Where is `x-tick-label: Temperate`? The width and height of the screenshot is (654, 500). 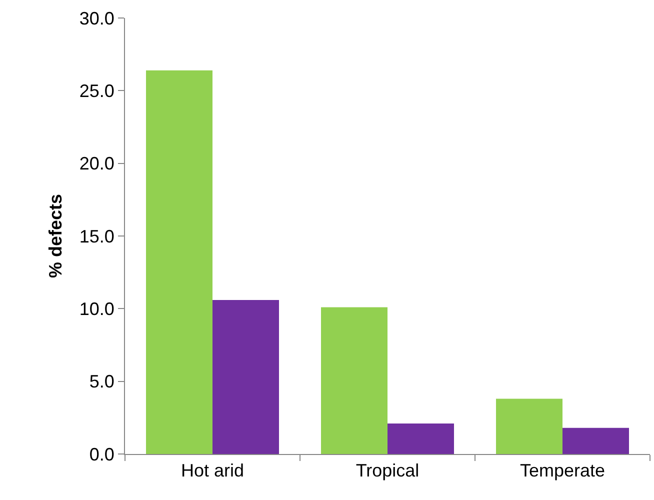 x-tick-label: Temperate is located at coordinates (563, 470).